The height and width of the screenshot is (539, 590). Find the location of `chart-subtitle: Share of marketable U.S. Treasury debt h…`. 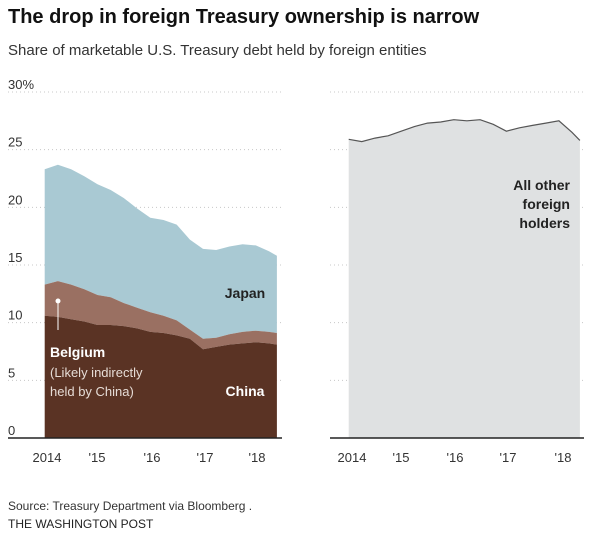

chart-subtitle: Share of marketable U.S. Treasury debt h… is located at coordinates (217, 50).